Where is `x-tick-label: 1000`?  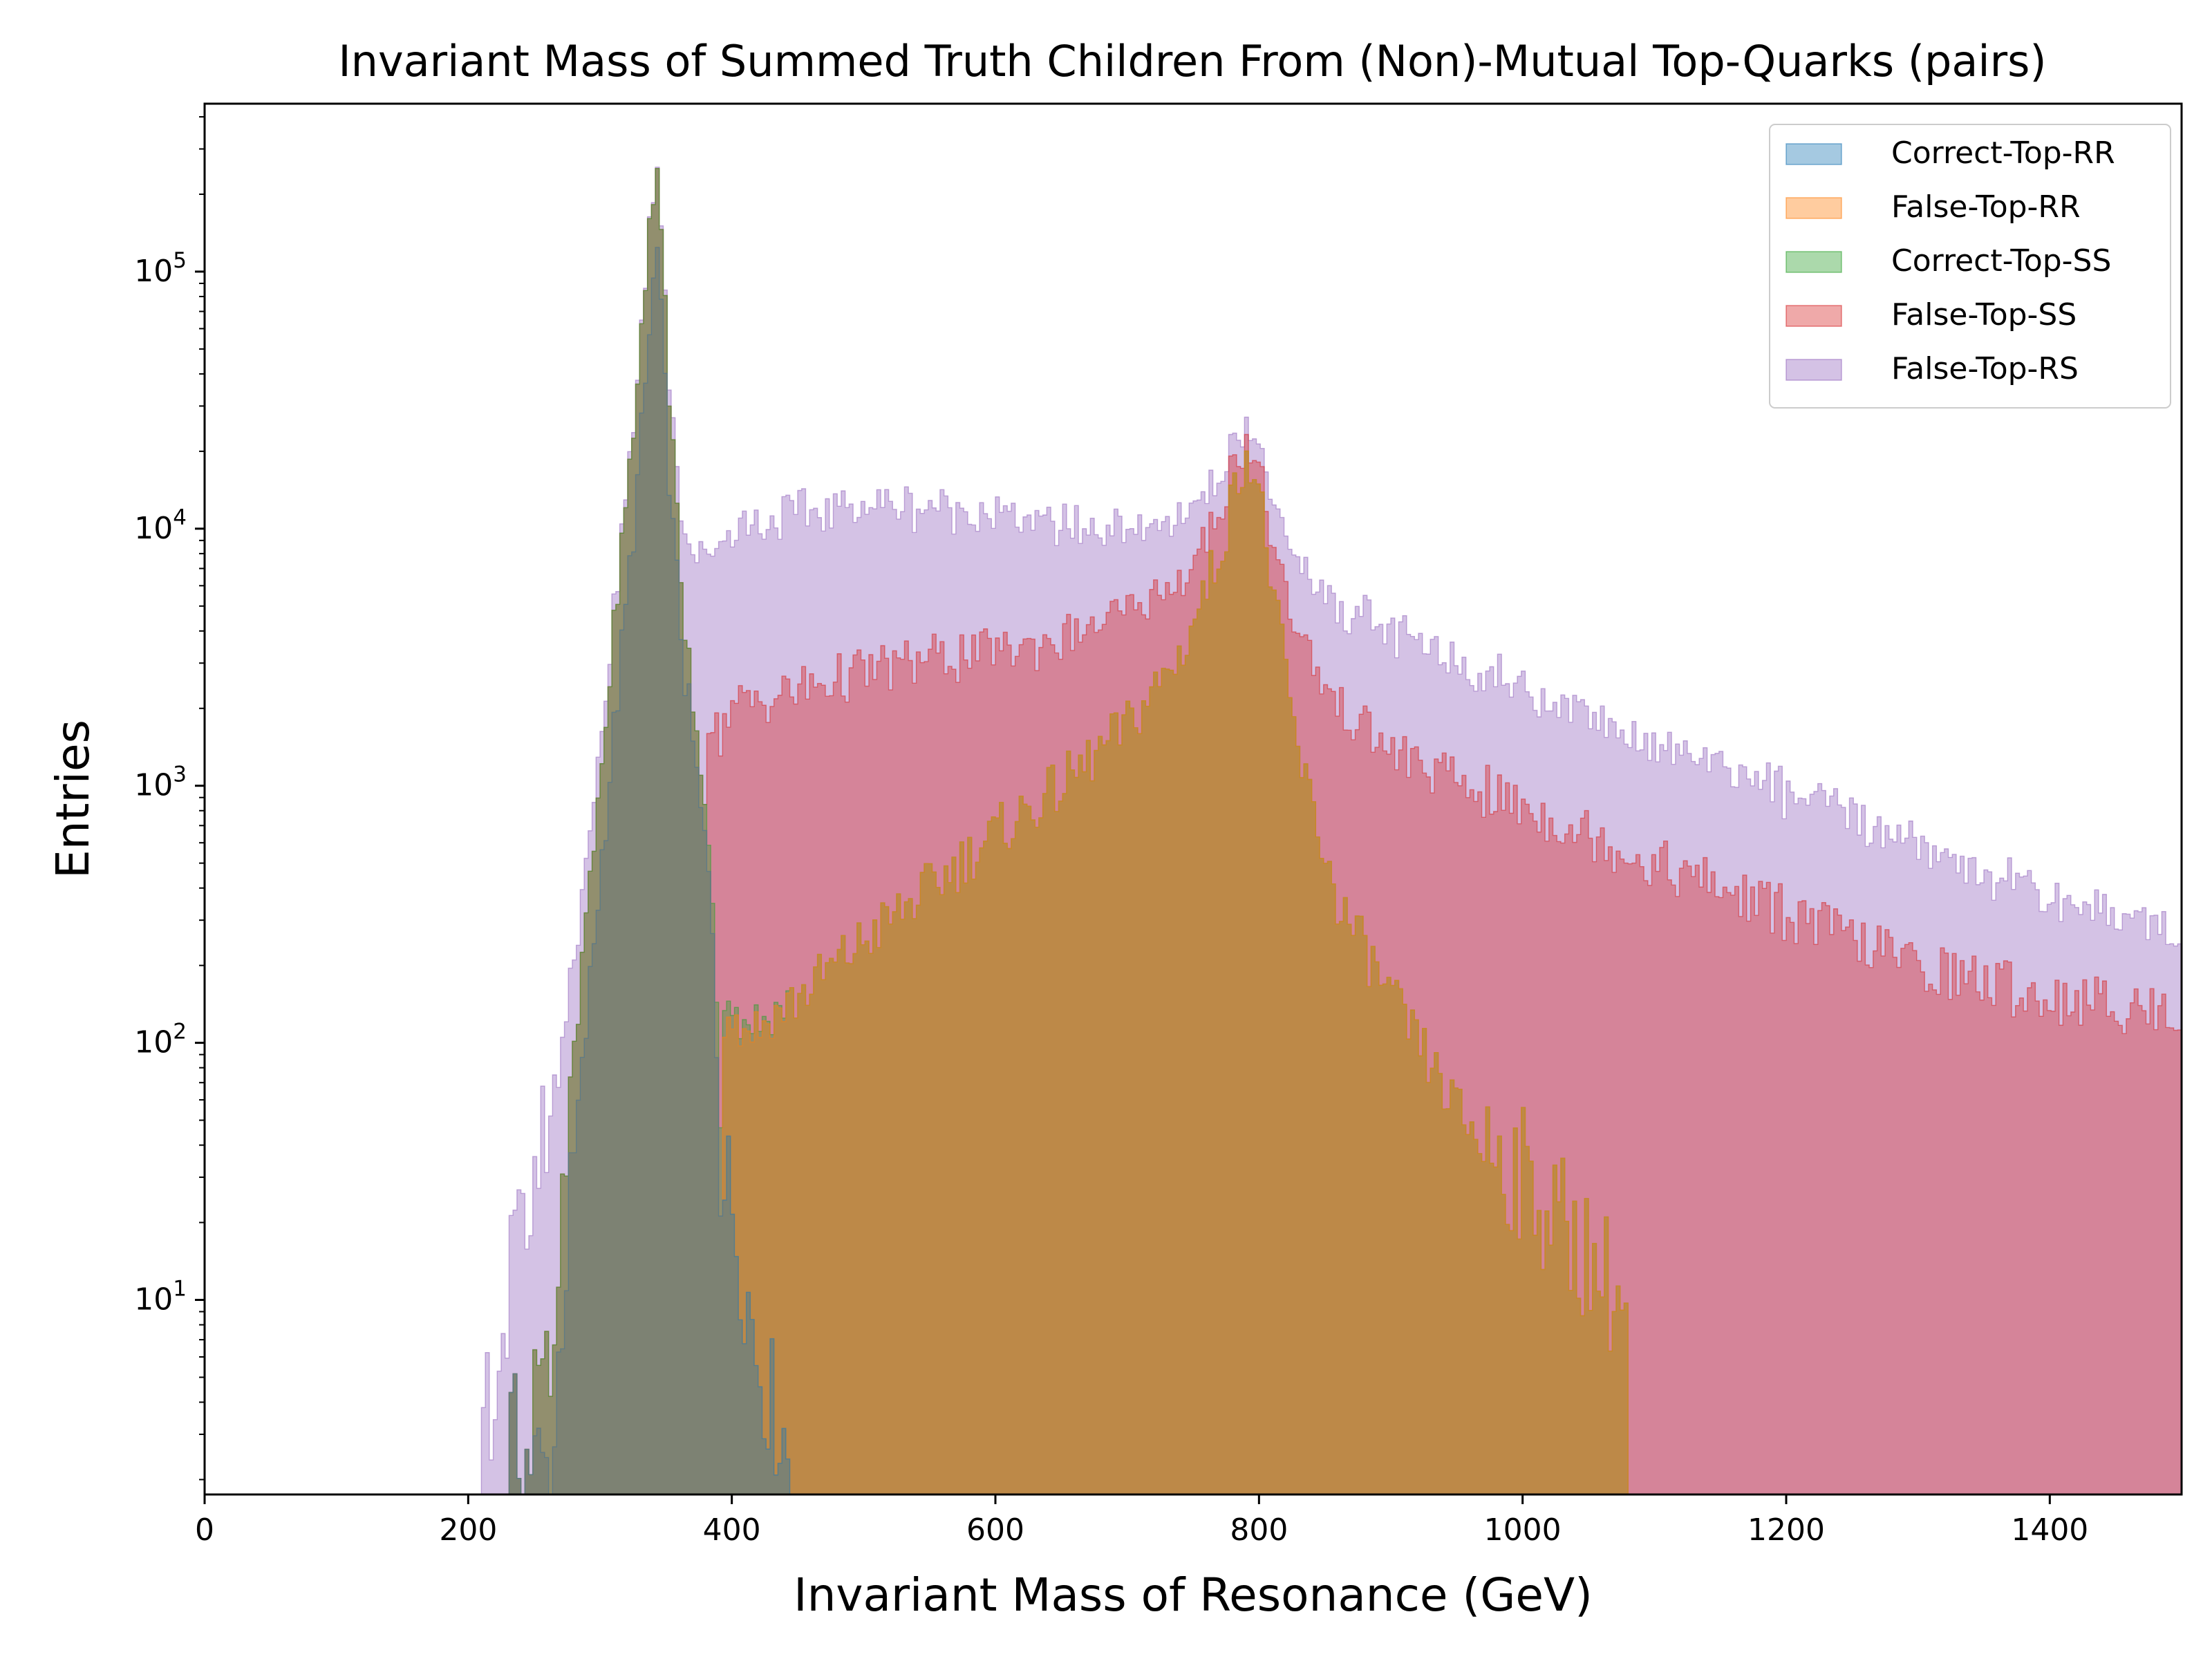 x-tick-label: 1000 is located at coordinates (1523, 1530).